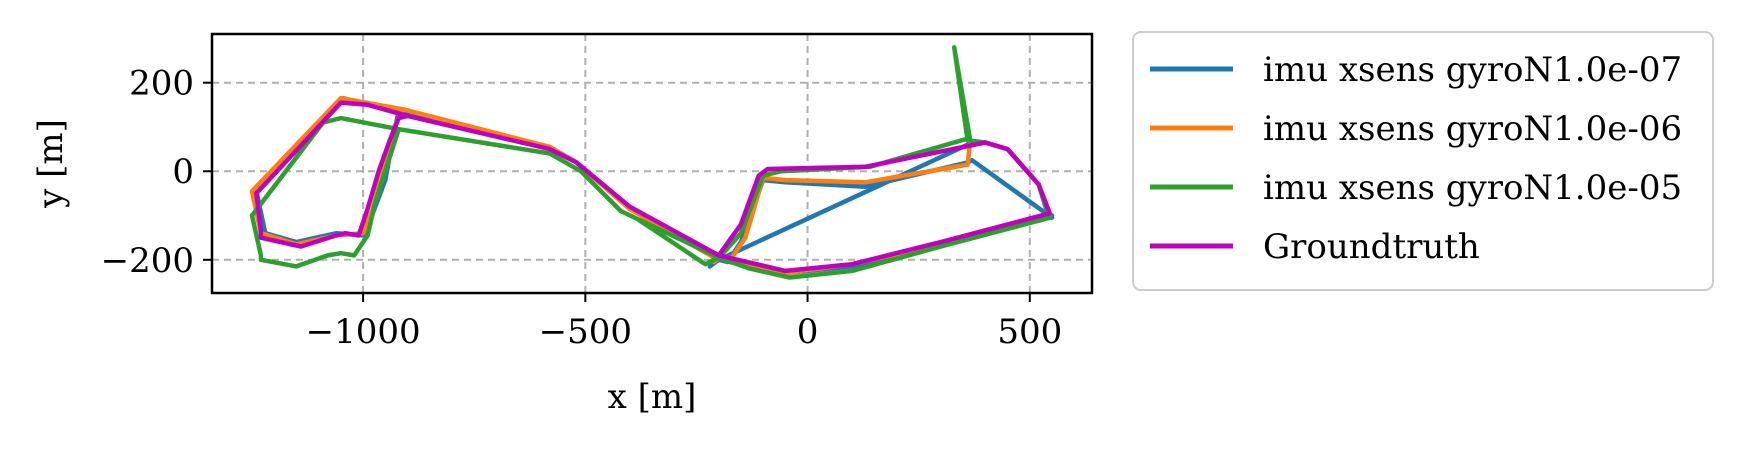 This screenshot has height=450, width=1743. I want to click on legend-label: imu xsens gyroN1.0e-05, so click(1472, 188).